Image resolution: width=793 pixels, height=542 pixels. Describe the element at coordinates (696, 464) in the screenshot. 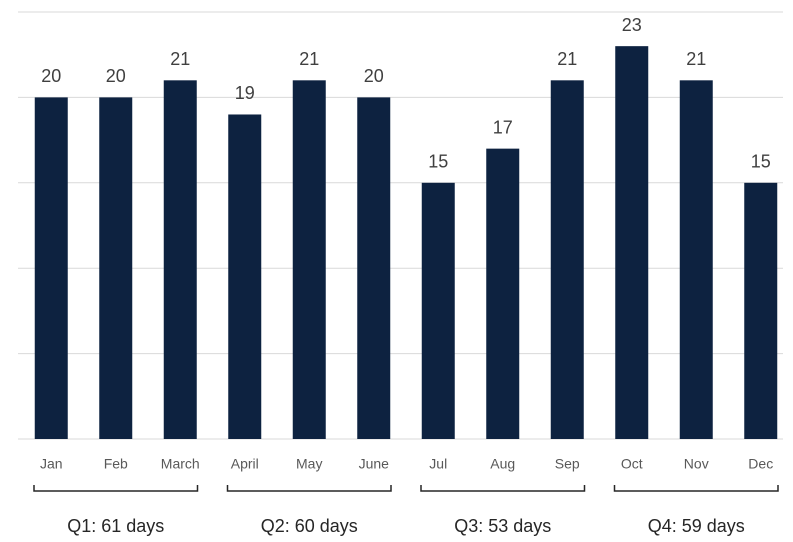

I see `x-tick-label: Nov` at that location.